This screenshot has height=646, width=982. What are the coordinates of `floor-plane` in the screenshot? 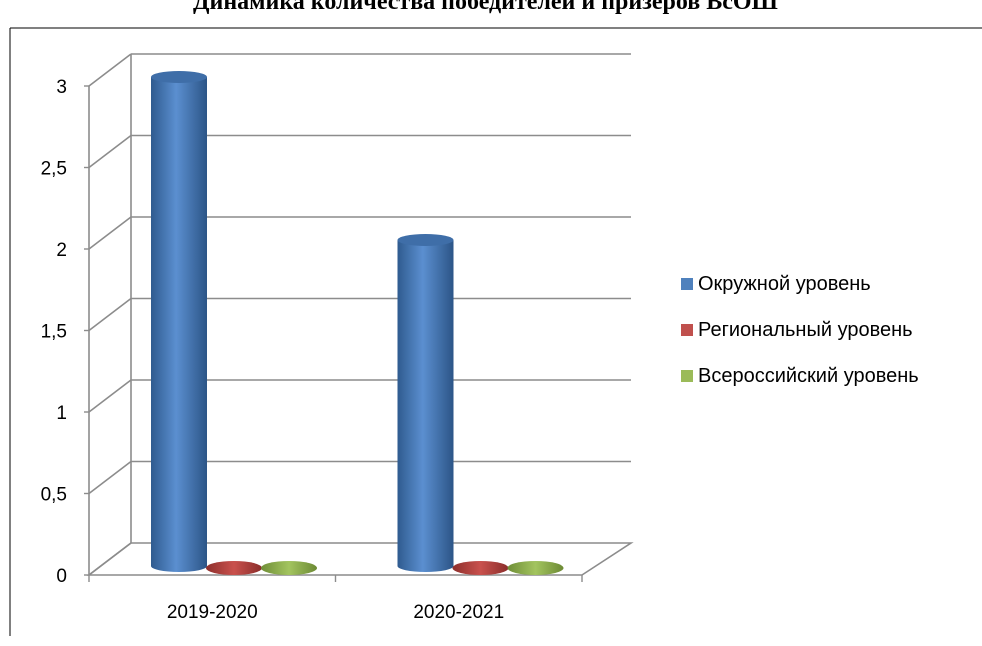 It's located at (360, 559).